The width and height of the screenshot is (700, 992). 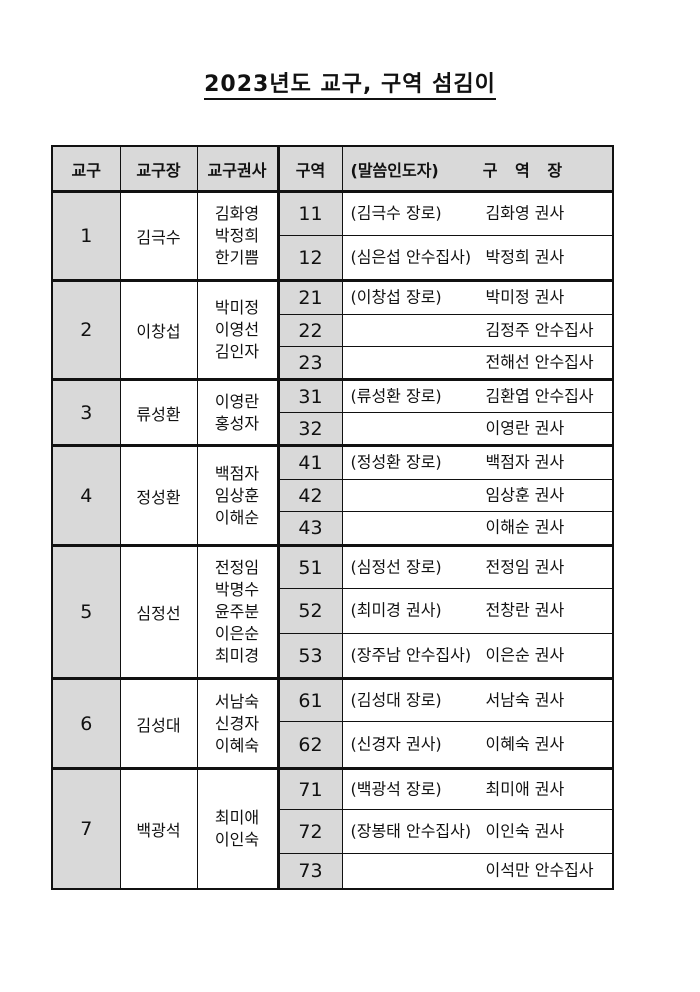 I want to click on deaconess-name: 이영란, so click(x=237, y=401).